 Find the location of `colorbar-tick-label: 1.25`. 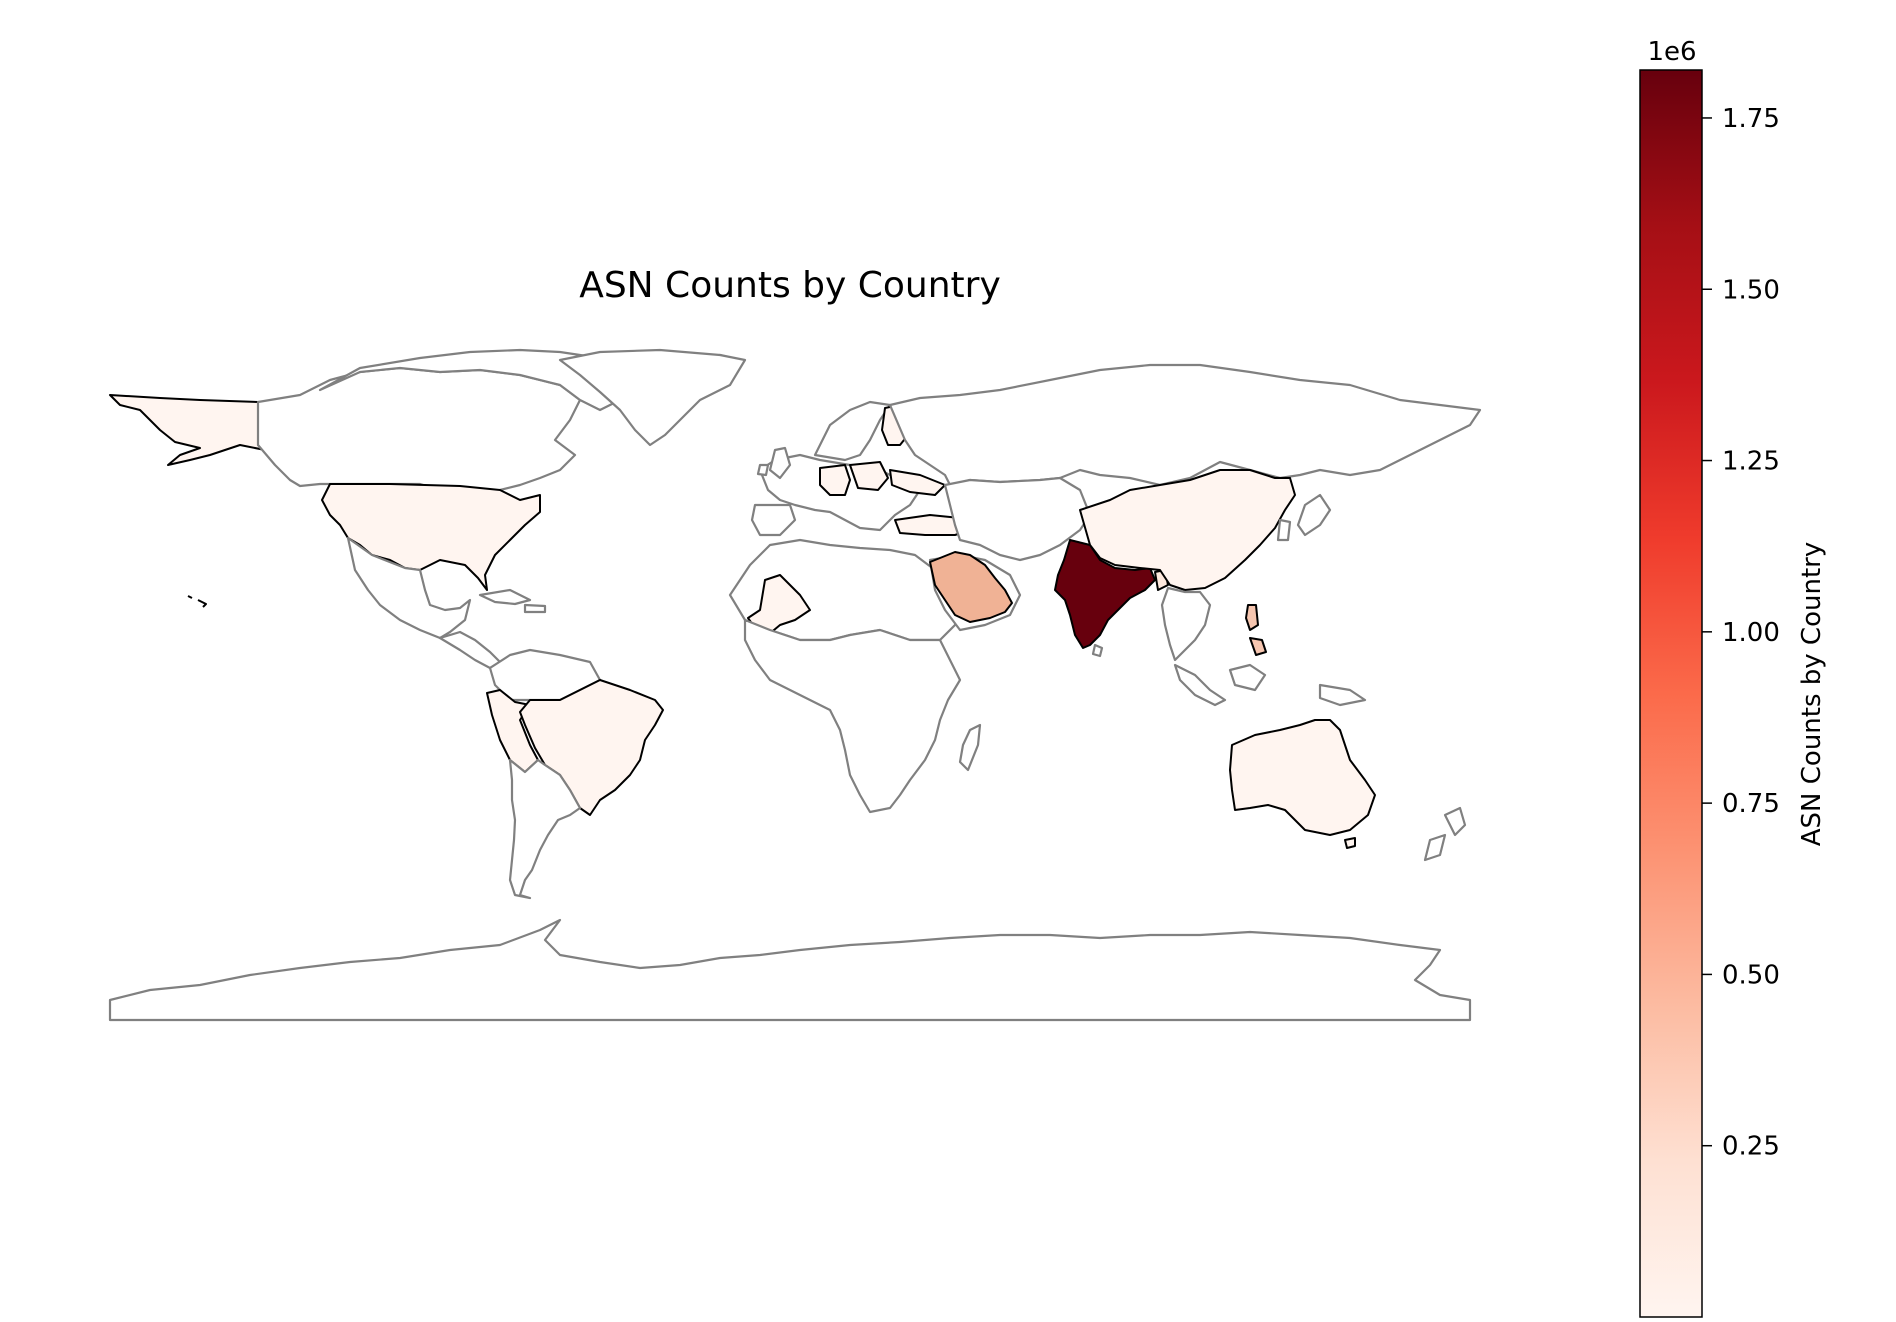

colorbar-tick-label: 1.25 is located at coordinates (1751, 462).